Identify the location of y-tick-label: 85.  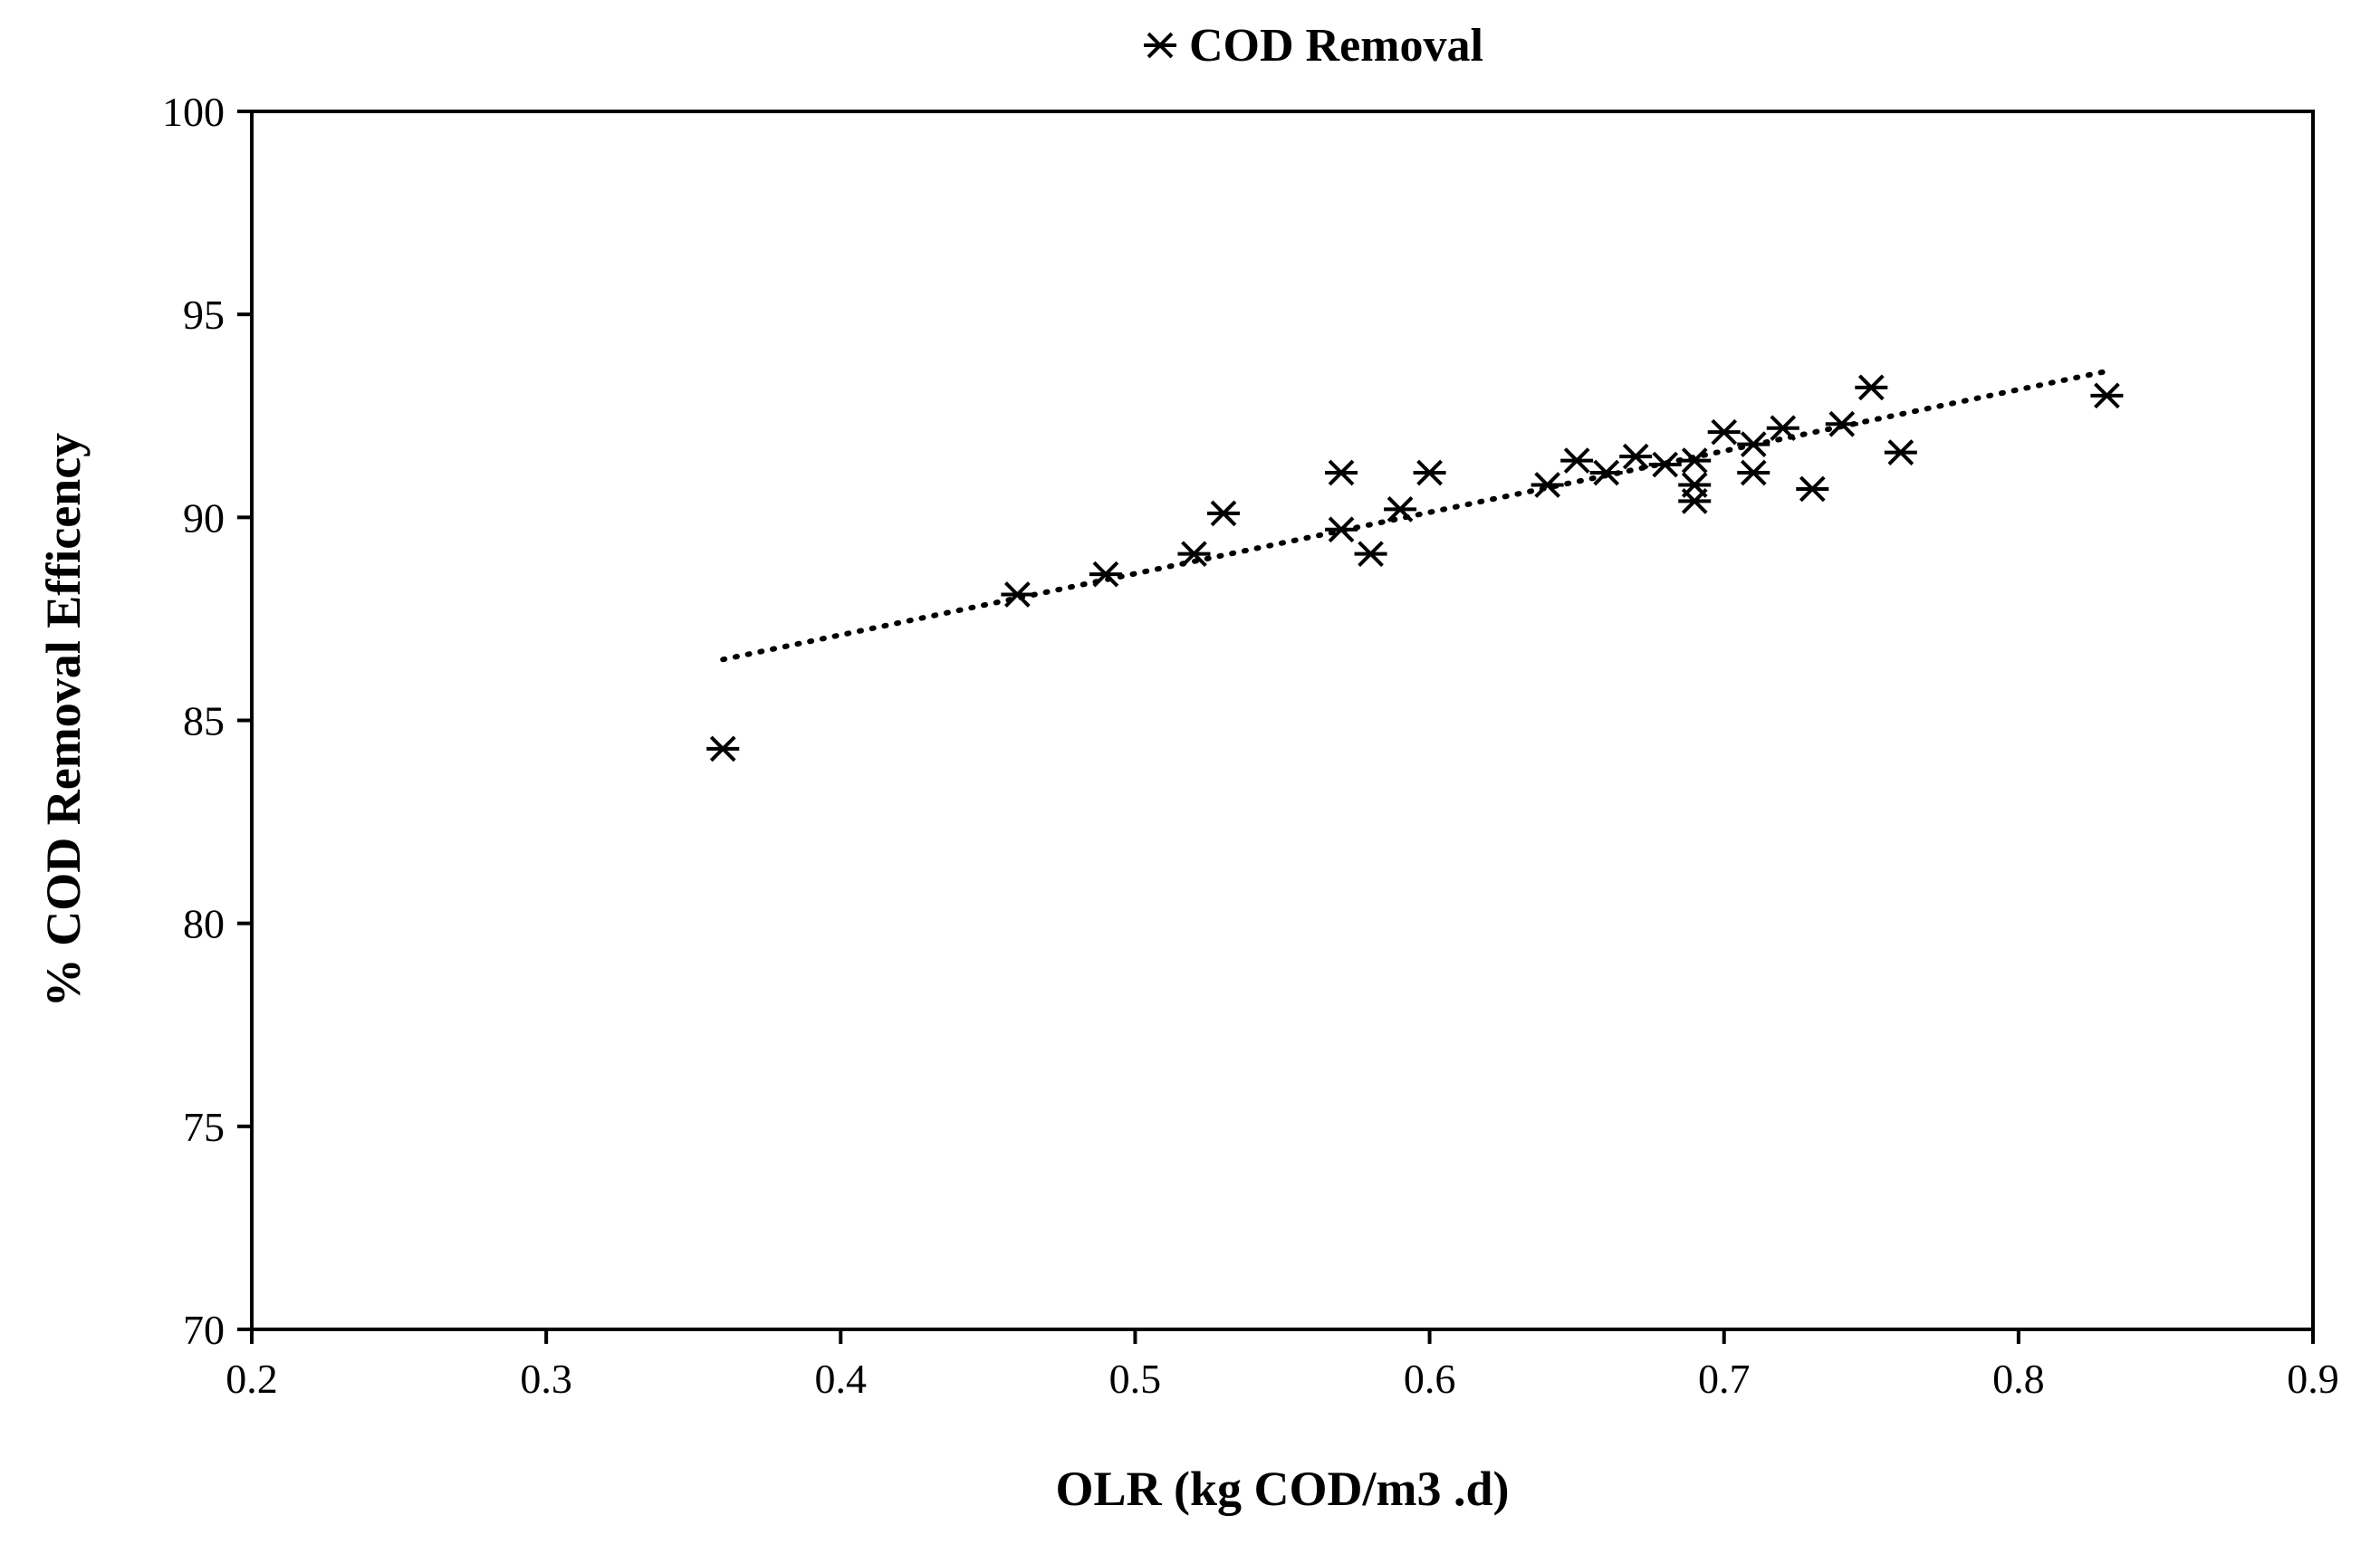
(204, 721).